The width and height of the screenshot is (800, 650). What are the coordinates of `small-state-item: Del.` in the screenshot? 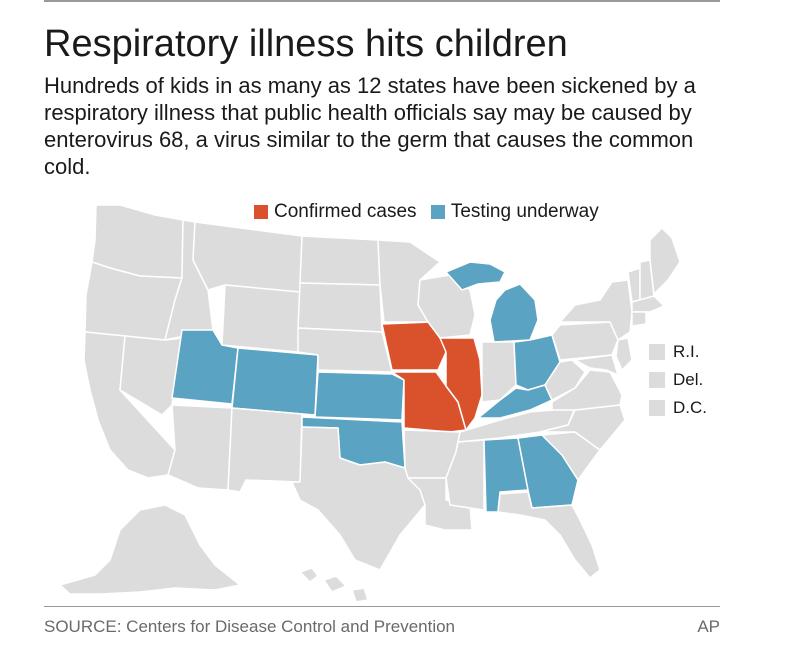 It's located at (678, 380).